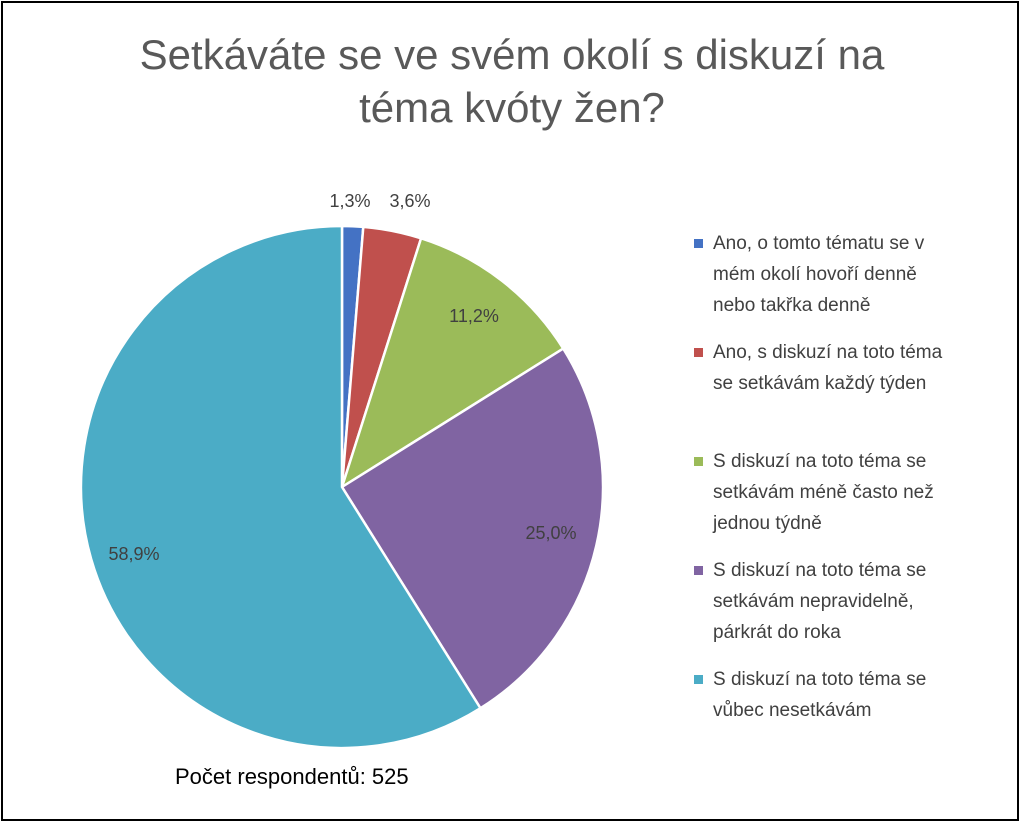 Image resolution: width=1024 pixels, height=827 pixels. Describe the element at coordinates (815, 274) in the screenshot. I see `legend-label-line: mém okolí hovoří denně` at that location.